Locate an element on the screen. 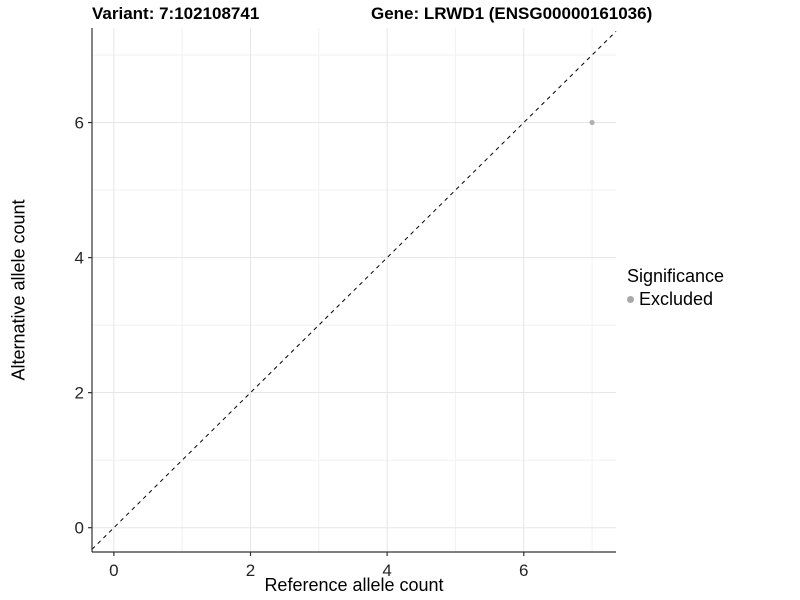 Image resolution: width=800 pixels, height=600 pixels. y-tick-label: 4 is located at coordinates (79, 258).